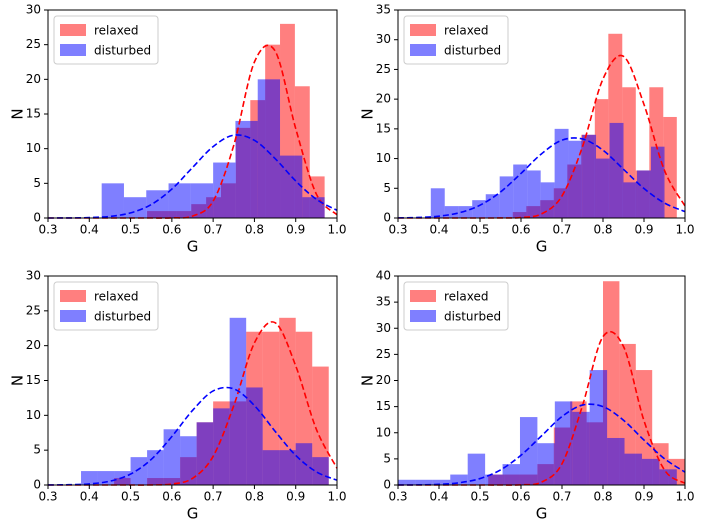  I want to click on y-tick-label: 40, so click(383, 276).